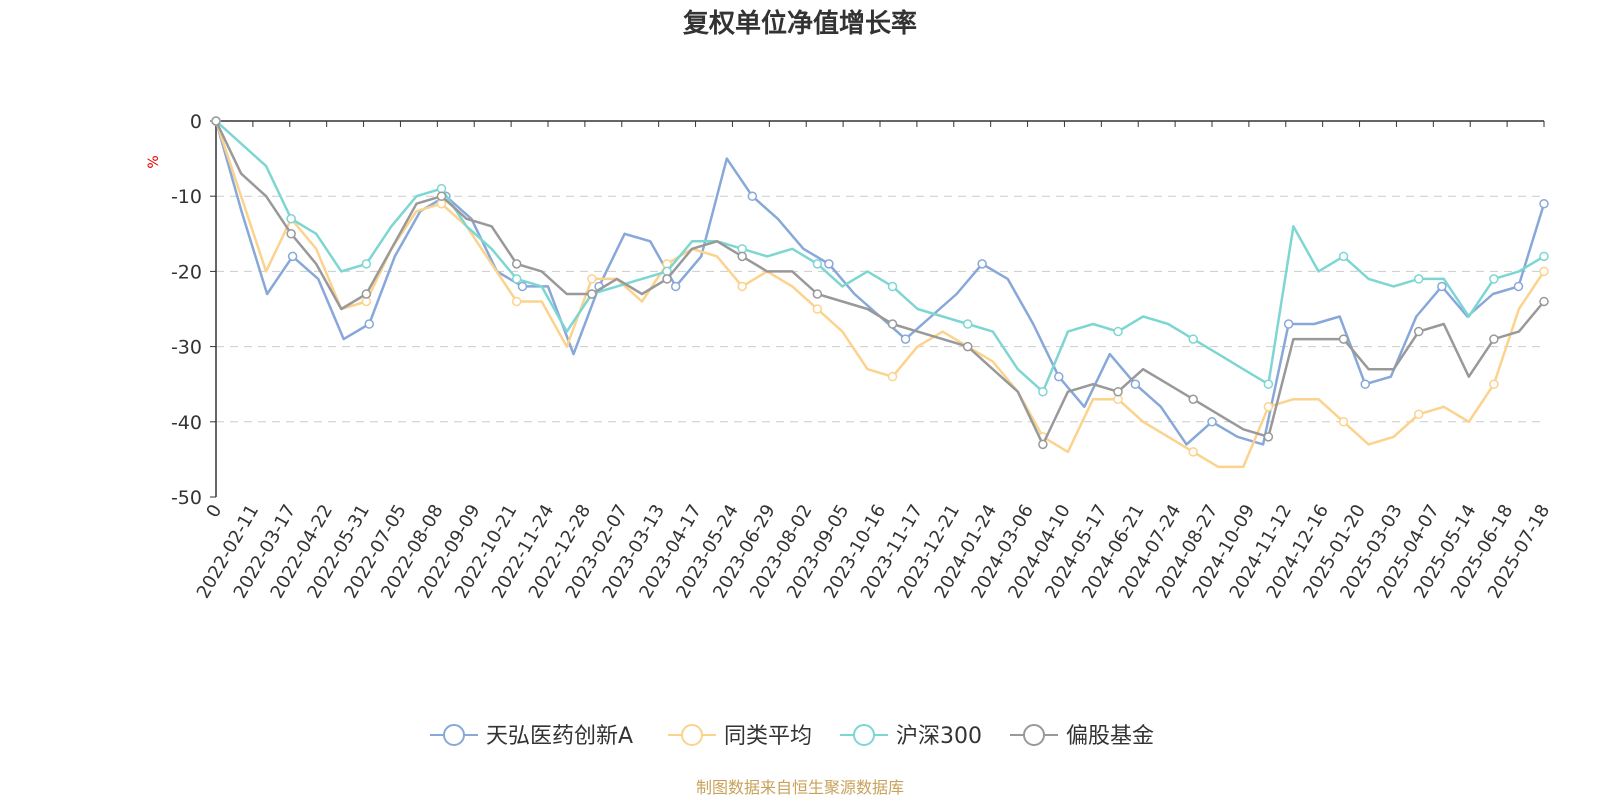 This screenshot has height=800, width=1600. What do you see at coordinates (196, 122) in the screenshot?
I see `y-tick-label: 0` at bounding box center [196, 122].